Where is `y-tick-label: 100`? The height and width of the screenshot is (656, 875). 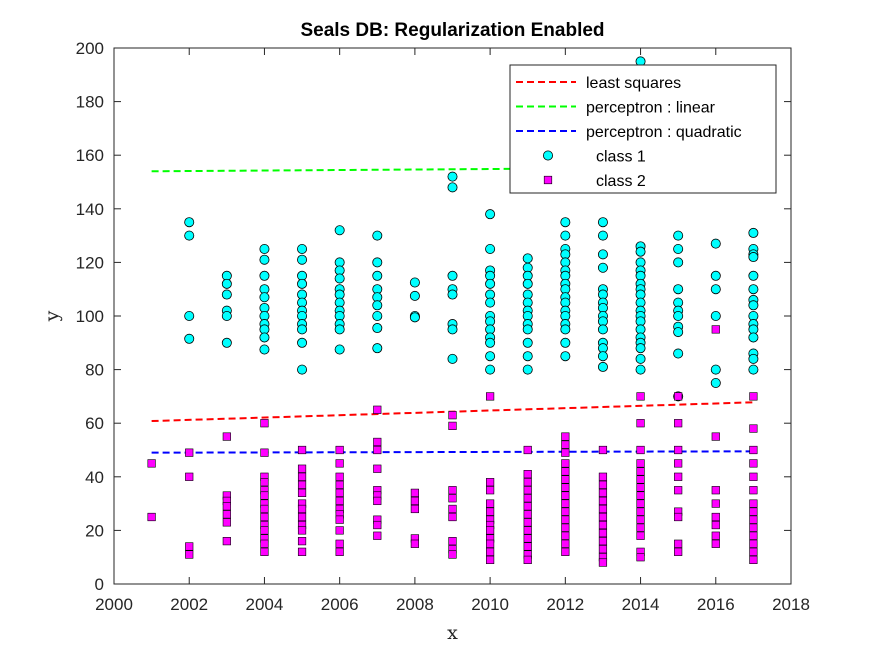 y-tick-label: 100 is located at coordinates (90, 316).